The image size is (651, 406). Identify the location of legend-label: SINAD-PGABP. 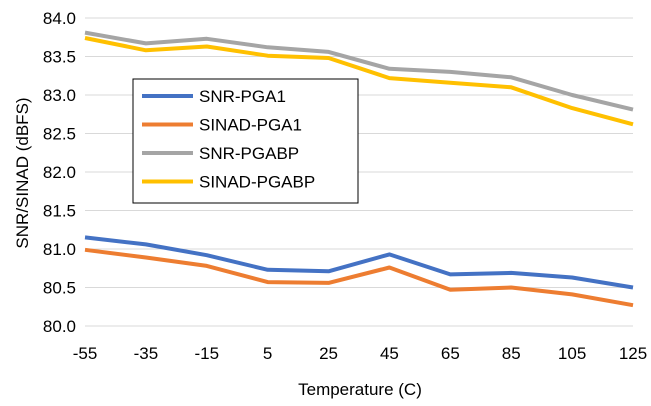
(257, 182).